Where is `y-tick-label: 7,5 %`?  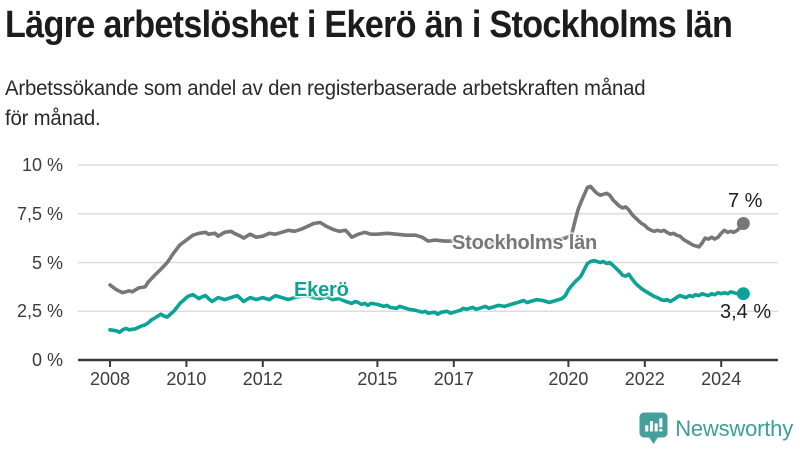
y-tick-label: 7,5 % is located at coordinates (39, 213).